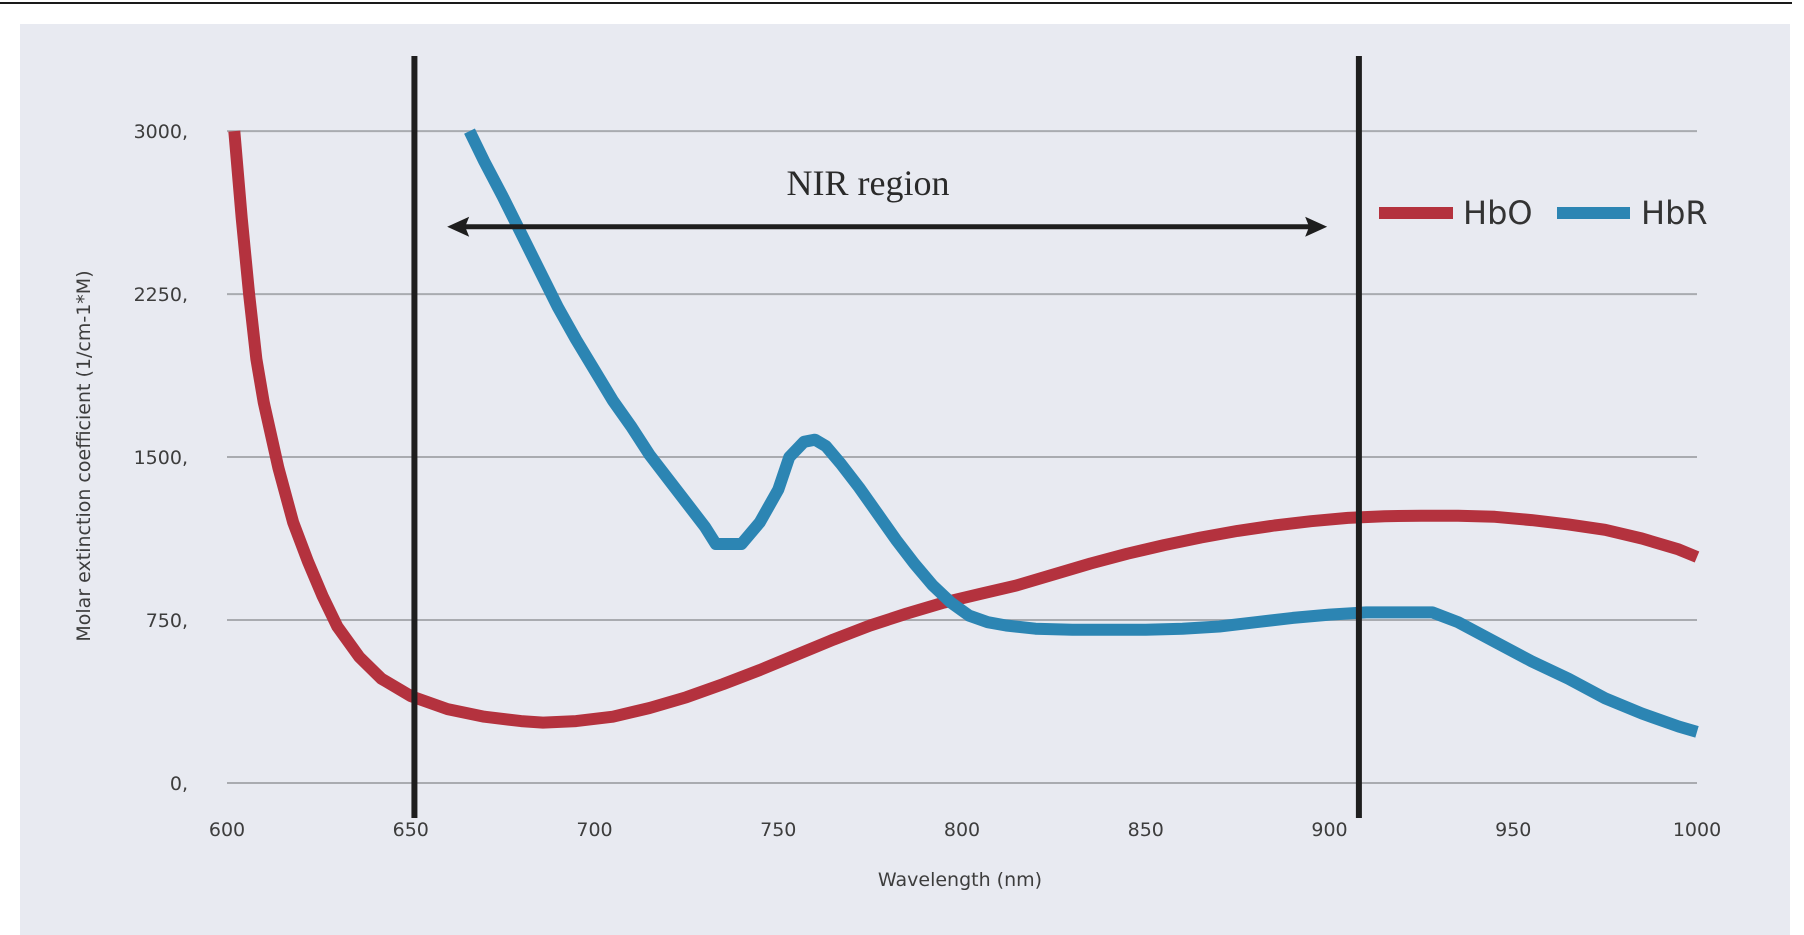 Image resolution: width=1804 pixels, height=935 pixels. I want to click on x-tick-label: 850, so click(1146, 830).